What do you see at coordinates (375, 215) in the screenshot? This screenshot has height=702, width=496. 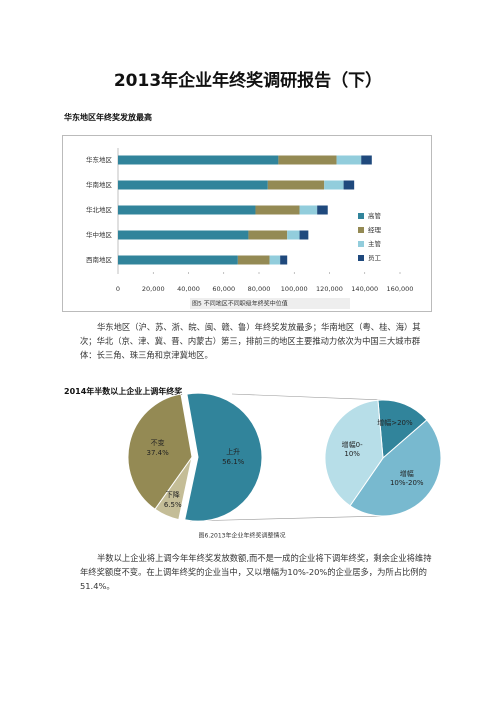 I see `legend-label: 高管` at bounding box center [375, 215].